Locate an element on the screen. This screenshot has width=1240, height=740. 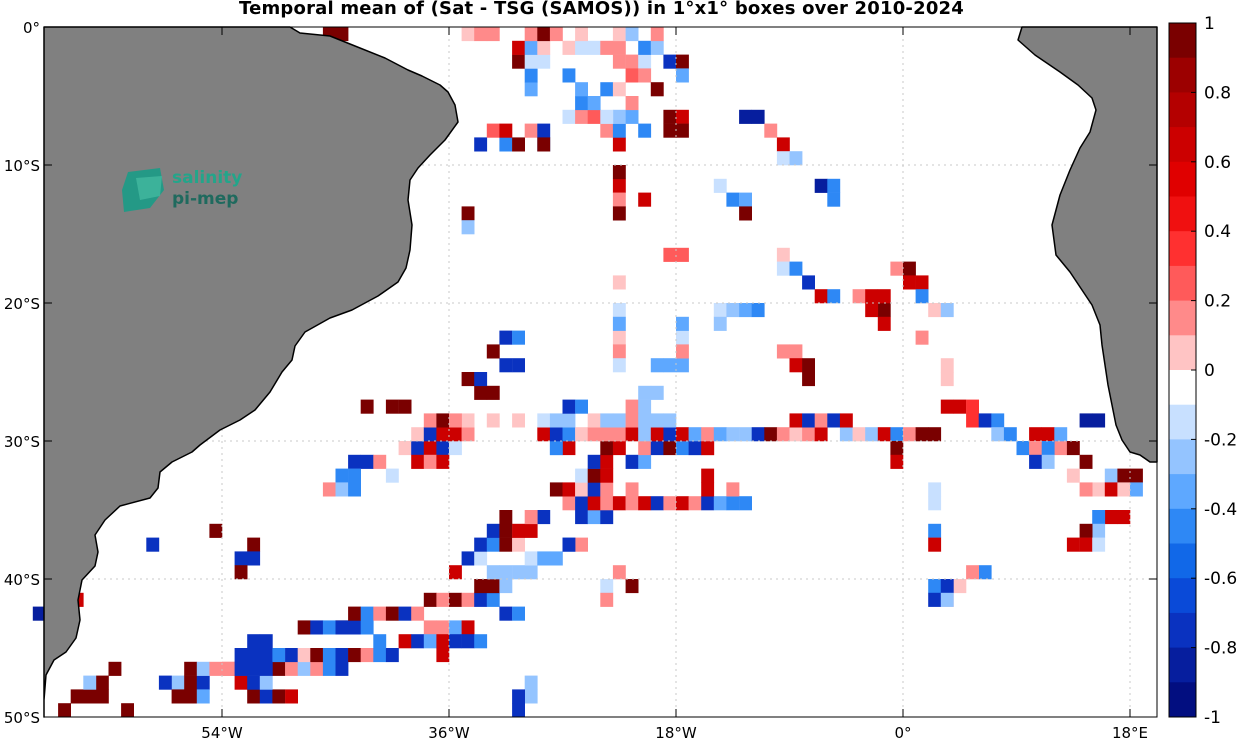
x-tick-label: 54°W is located at coordinates (222, 732).